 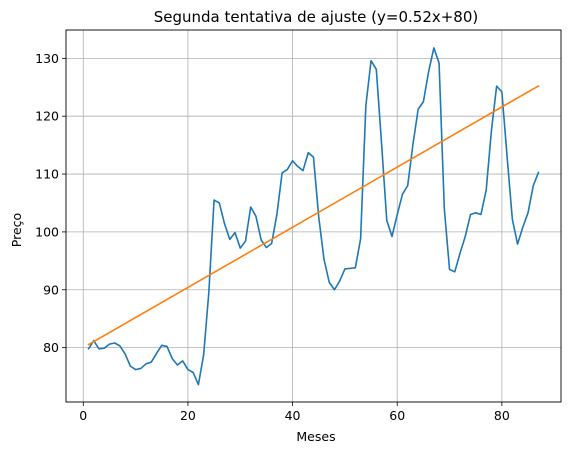 I want to click on y-tick-label: 90, so click(x=51, y=289).